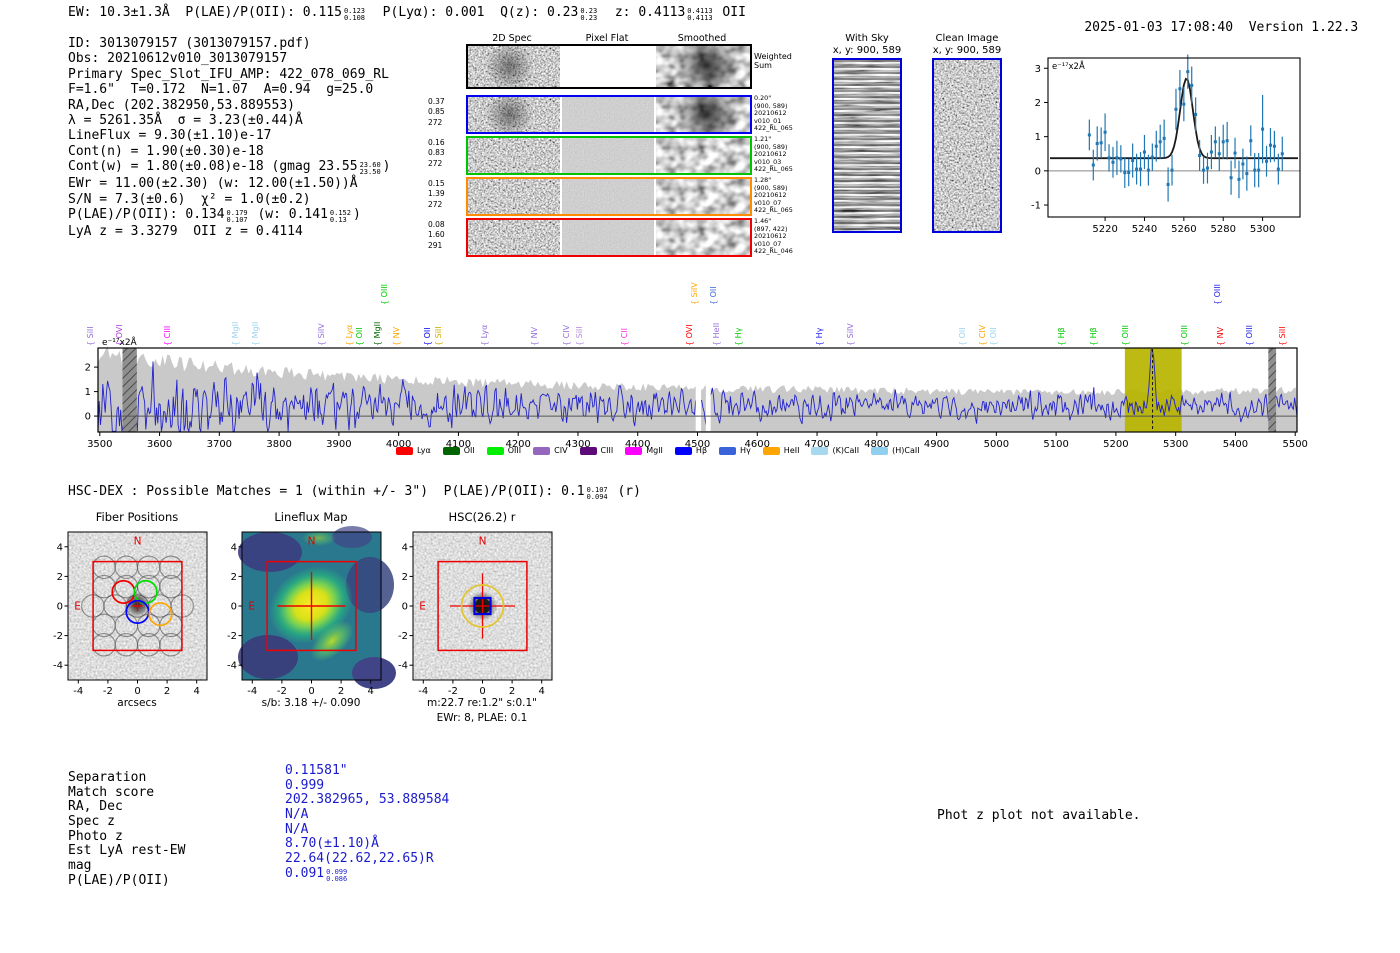  I want to click on hi-lo-value: 0.107 0.094, so click(597, 494).